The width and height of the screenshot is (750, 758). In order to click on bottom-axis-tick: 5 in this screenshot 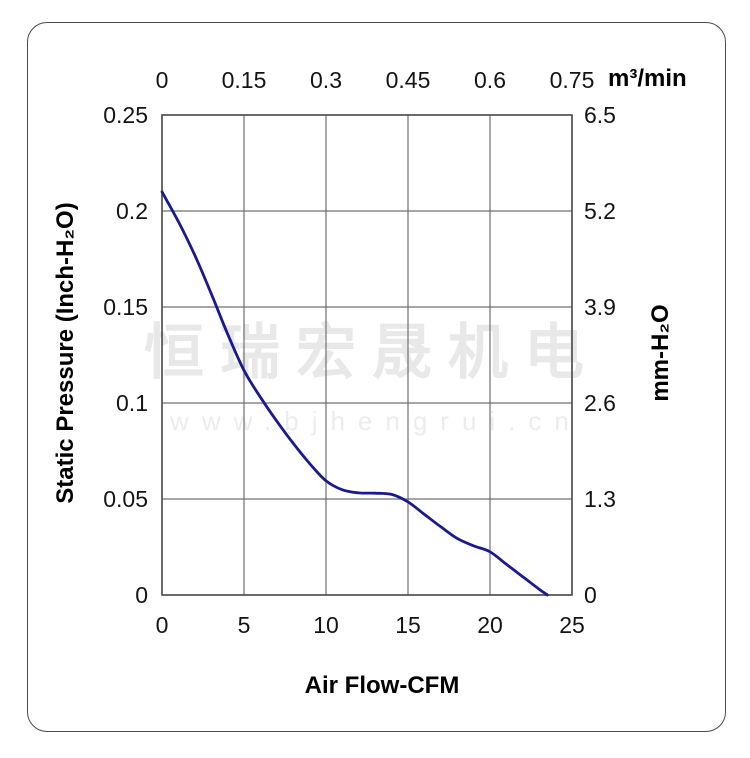, I will do `click(244, 625)`.